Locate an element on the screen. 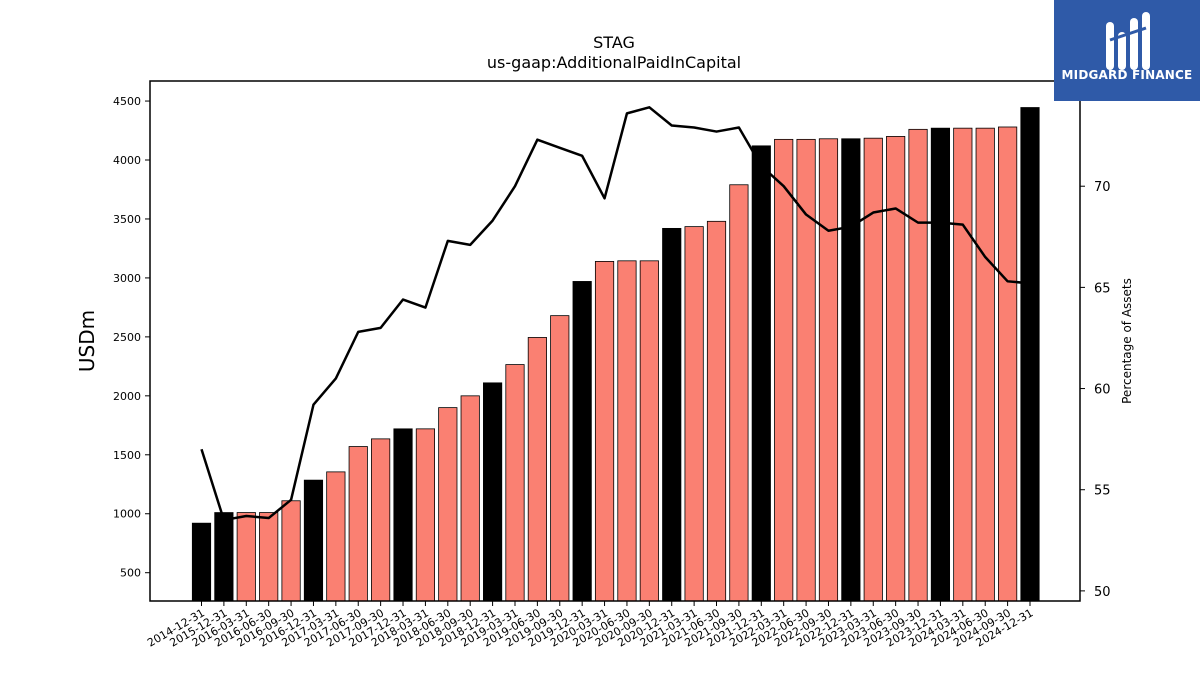 The width and height of the screenshot is (1200, 675). chart-subtitle: us-gaap:AdditionalPaidInCapital is located at coordinates (614, 62).